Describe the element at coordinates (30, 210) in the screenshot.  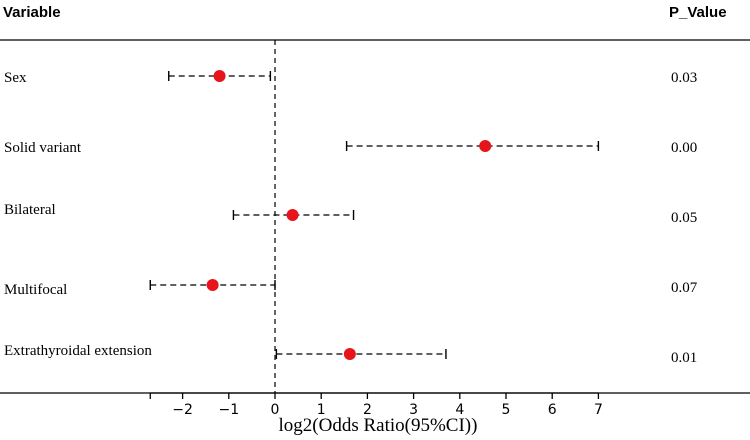
I see `row-label: Bilateral` at that location.